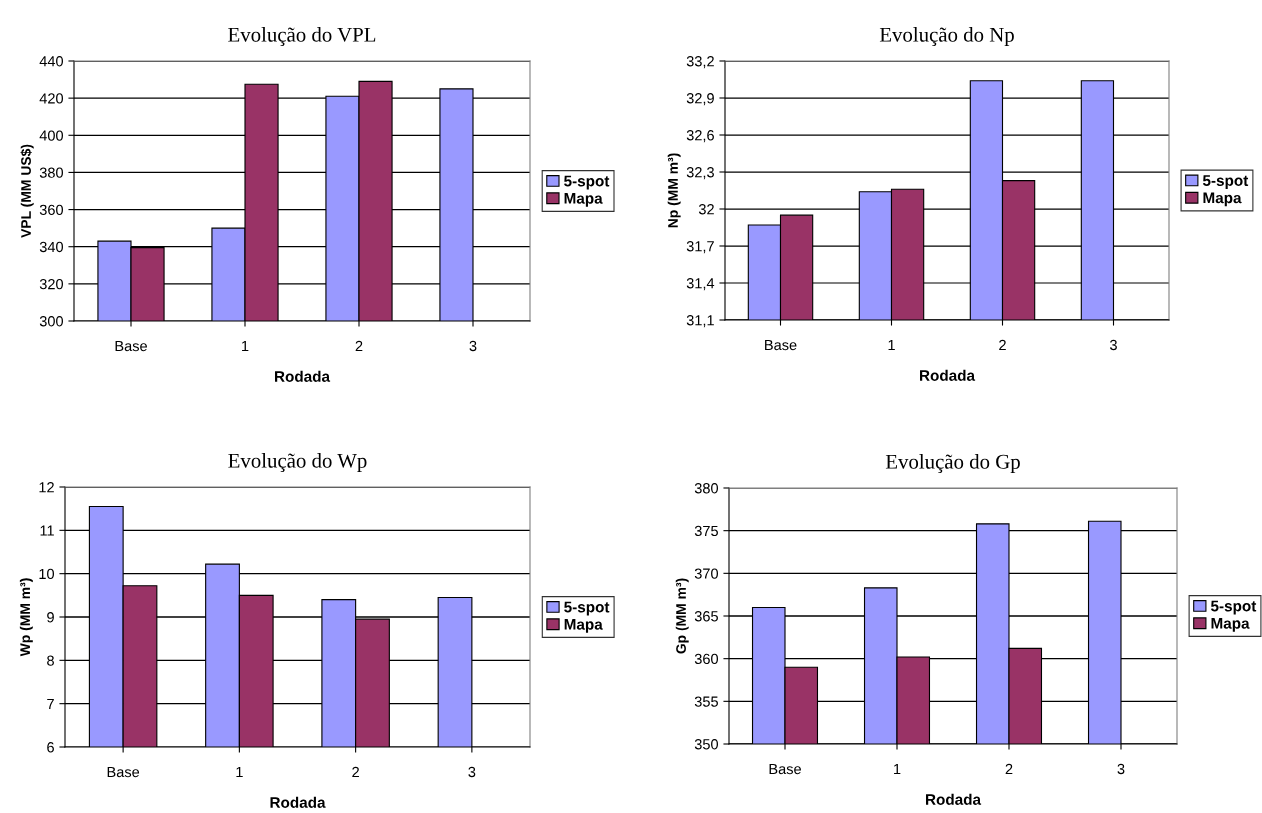 The height and width of the screenshot is (813, 1262). Describe the element at coordinates (47, 530) in the screenshot. I see `y-tick-label: 11` at that location.